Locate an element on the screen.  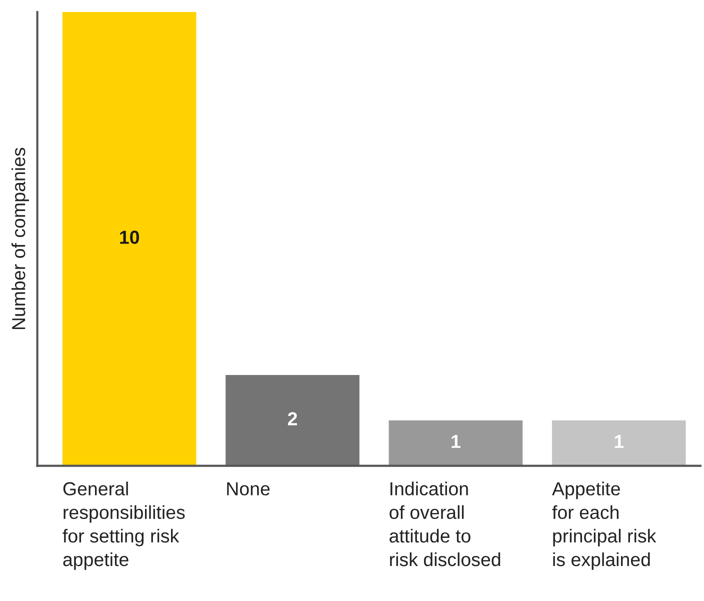
data-label: 2 is located at coordinates (292, 419).